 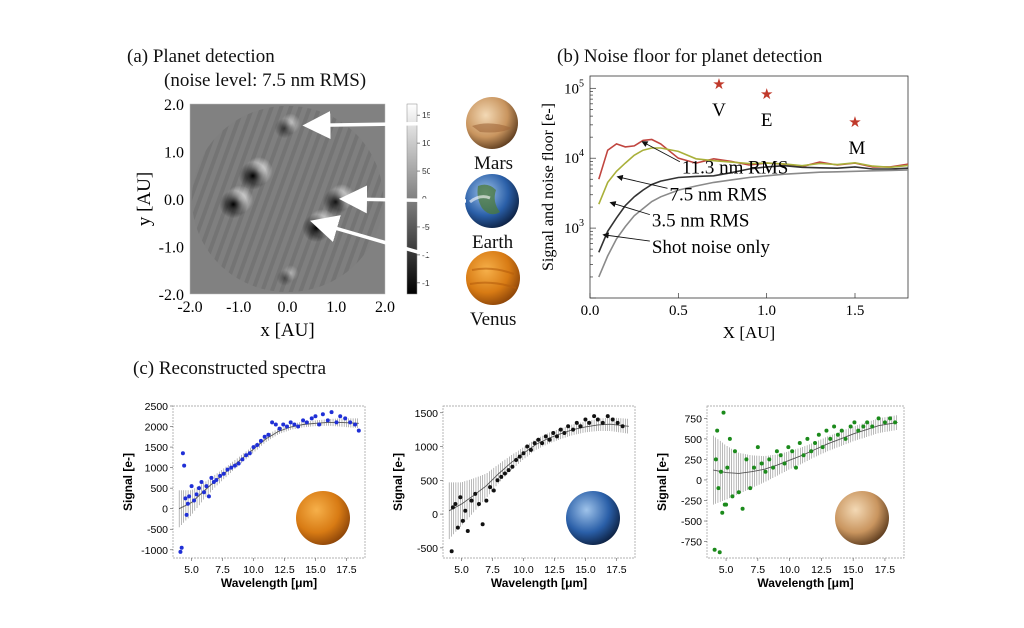 What do you see at coordinates (427, 448) in the screenshot?
I see `y-tick-label: 1000` at bounding box center [427, 448].